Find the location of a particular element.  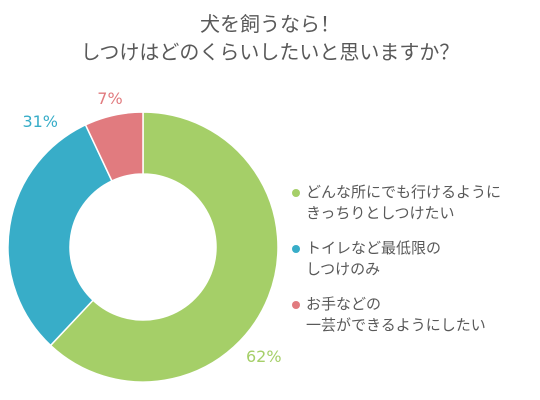

legend-label-line: しつけのみ is located at coordinates (343, 269).